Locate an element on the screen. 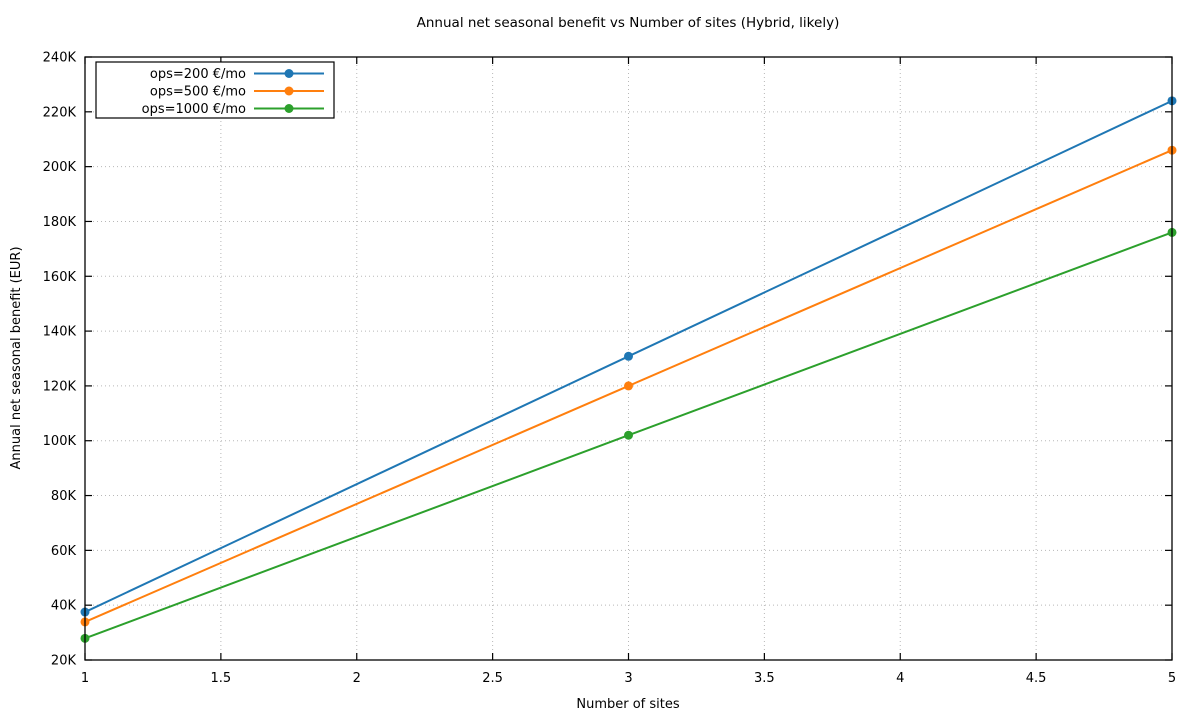  y-tick-label: 100K is located at coordinates (60, 441).